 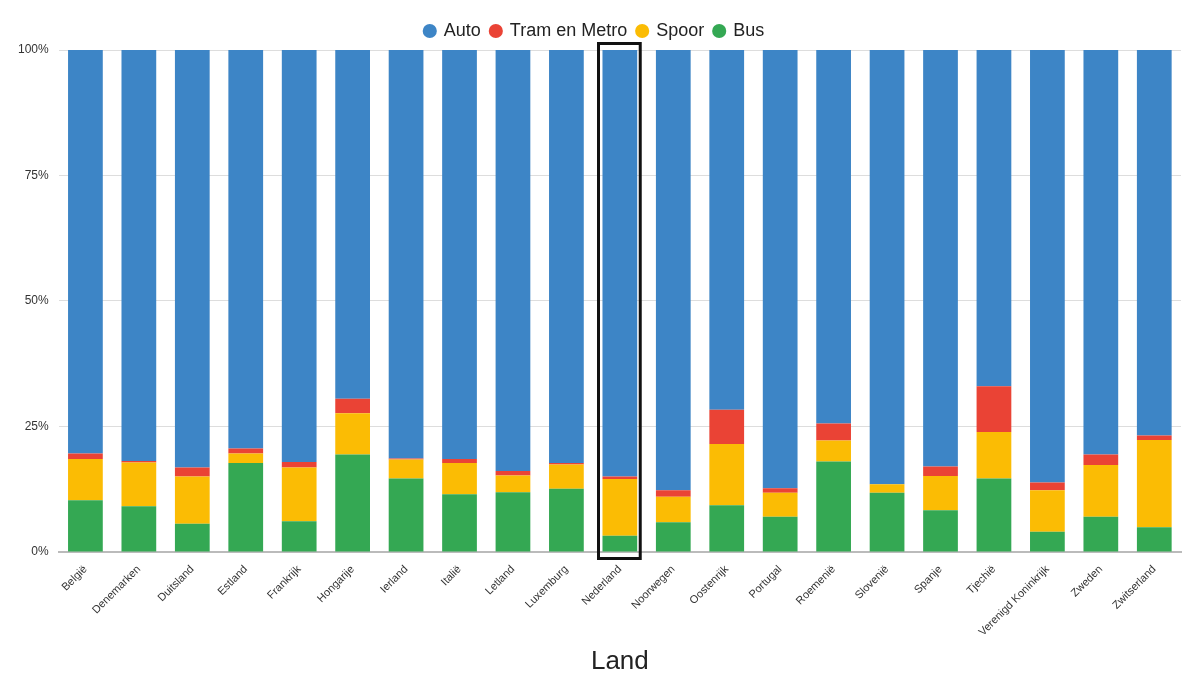 I want to click on legend-label: Tram en Metro, so click(x=568, y=29).